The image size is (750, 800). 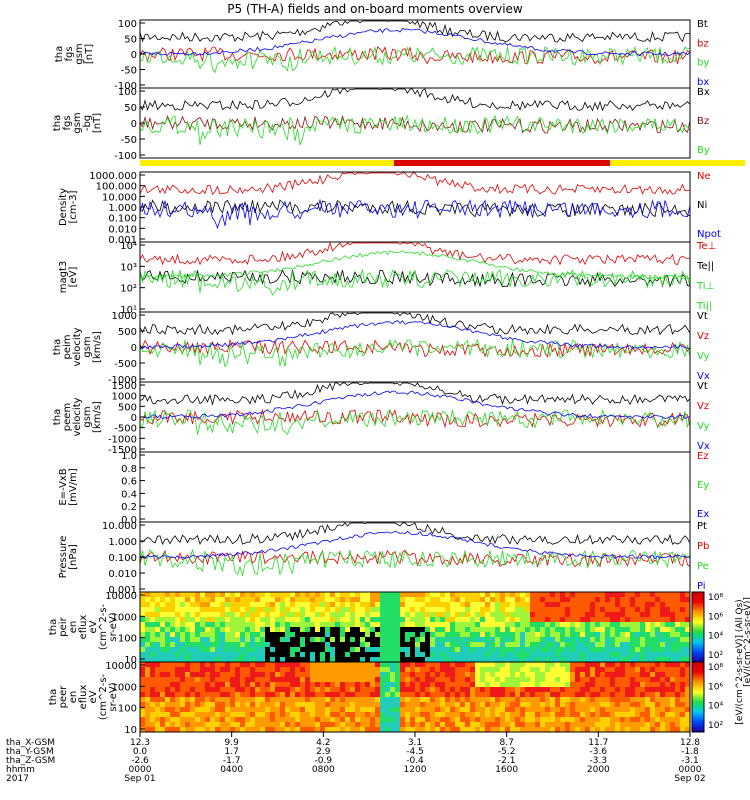 What do you see at coordinates (415, 265) in the screenshot?
I see `series-line-Ti||` at bounding box center [415, 265].